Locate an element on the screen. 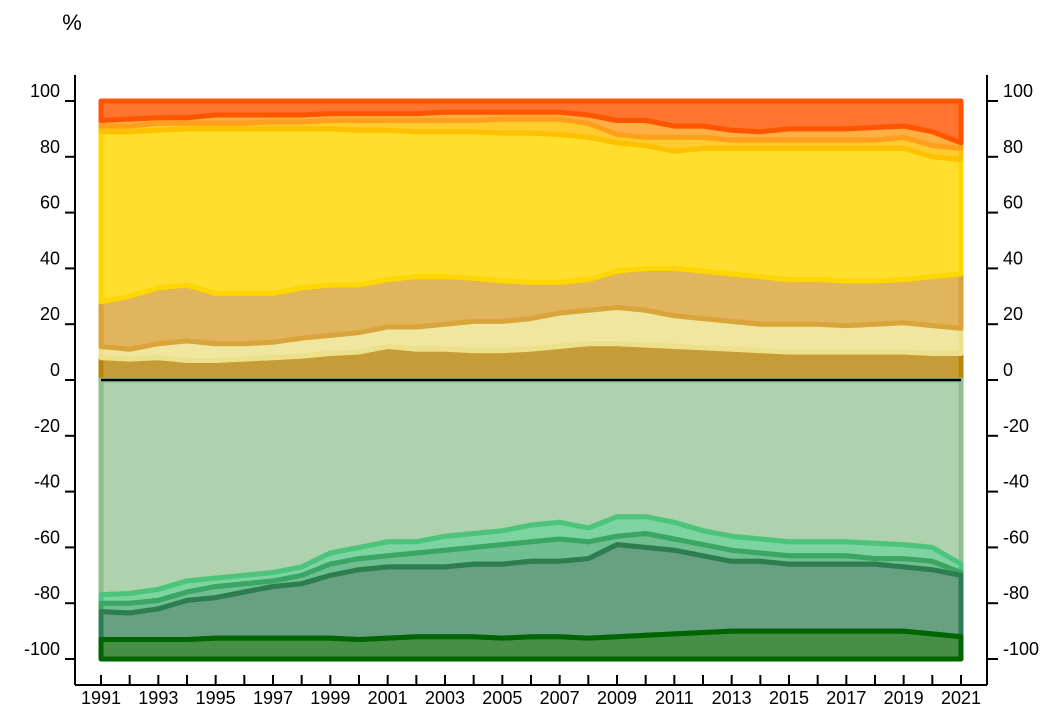 This screenshot has height=713, width=1057. x-tick-label: 2013 is located at coordinates (732, 698).